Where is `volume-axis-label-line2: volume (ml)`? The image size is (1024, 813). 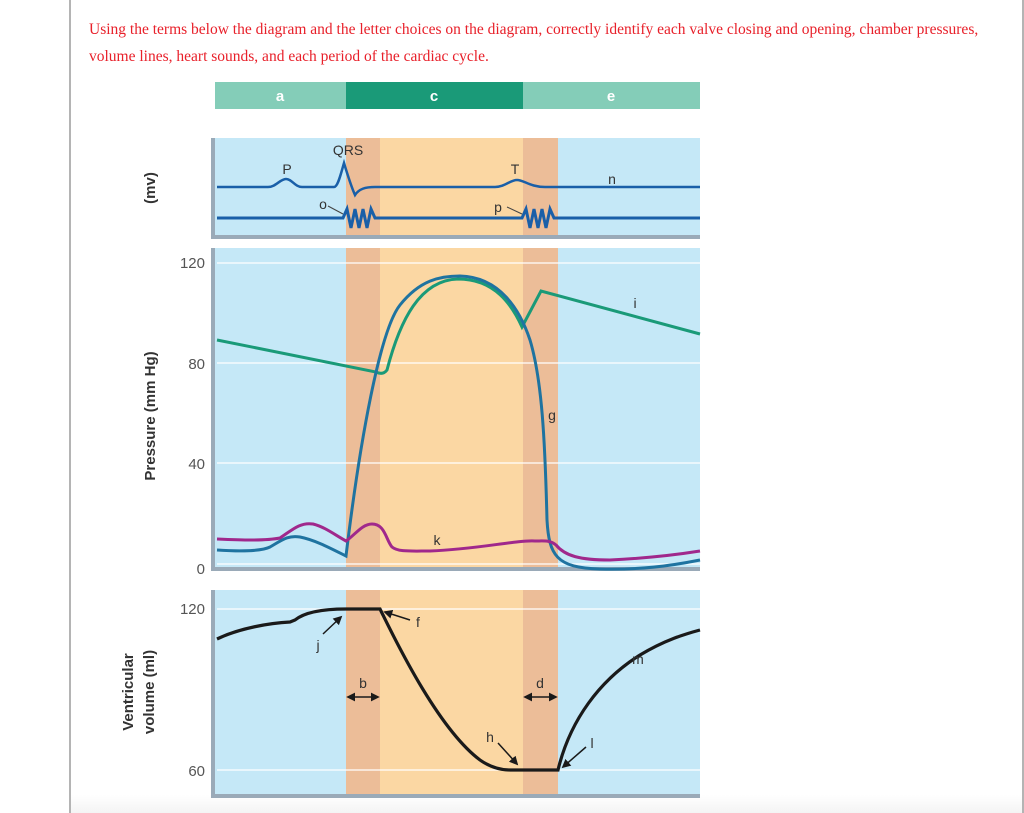
volume-axis-label-line2: volume (ml) is located at coordinates (149, 692).